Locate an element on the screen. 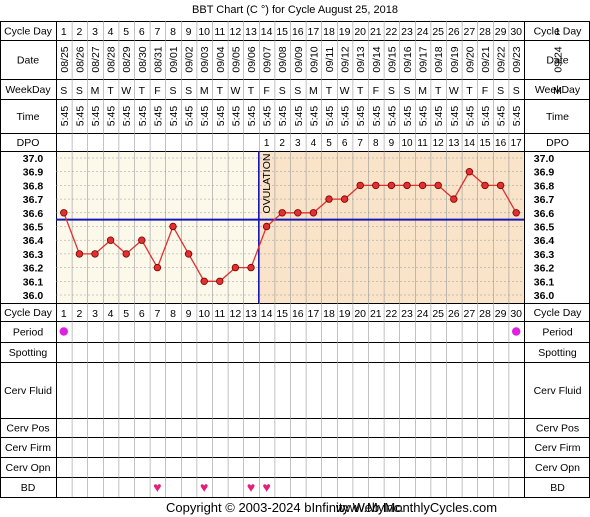  cycle-day-label: 8 is located at coordinates (173, 314).